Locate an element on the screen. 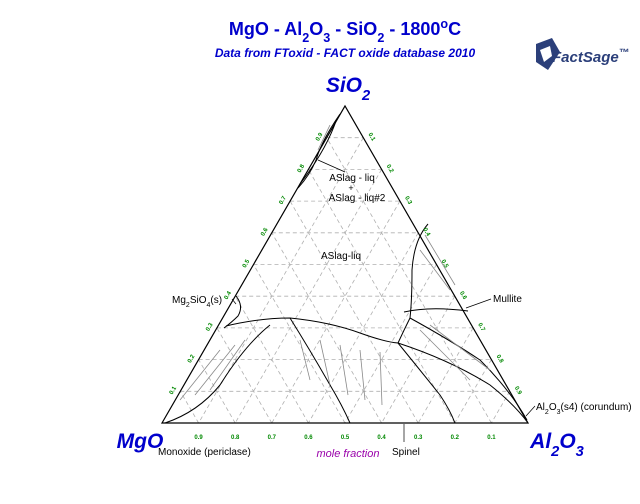 The image size is (640, 504). title-part: - 1800 is located at coordinates (412, 29).